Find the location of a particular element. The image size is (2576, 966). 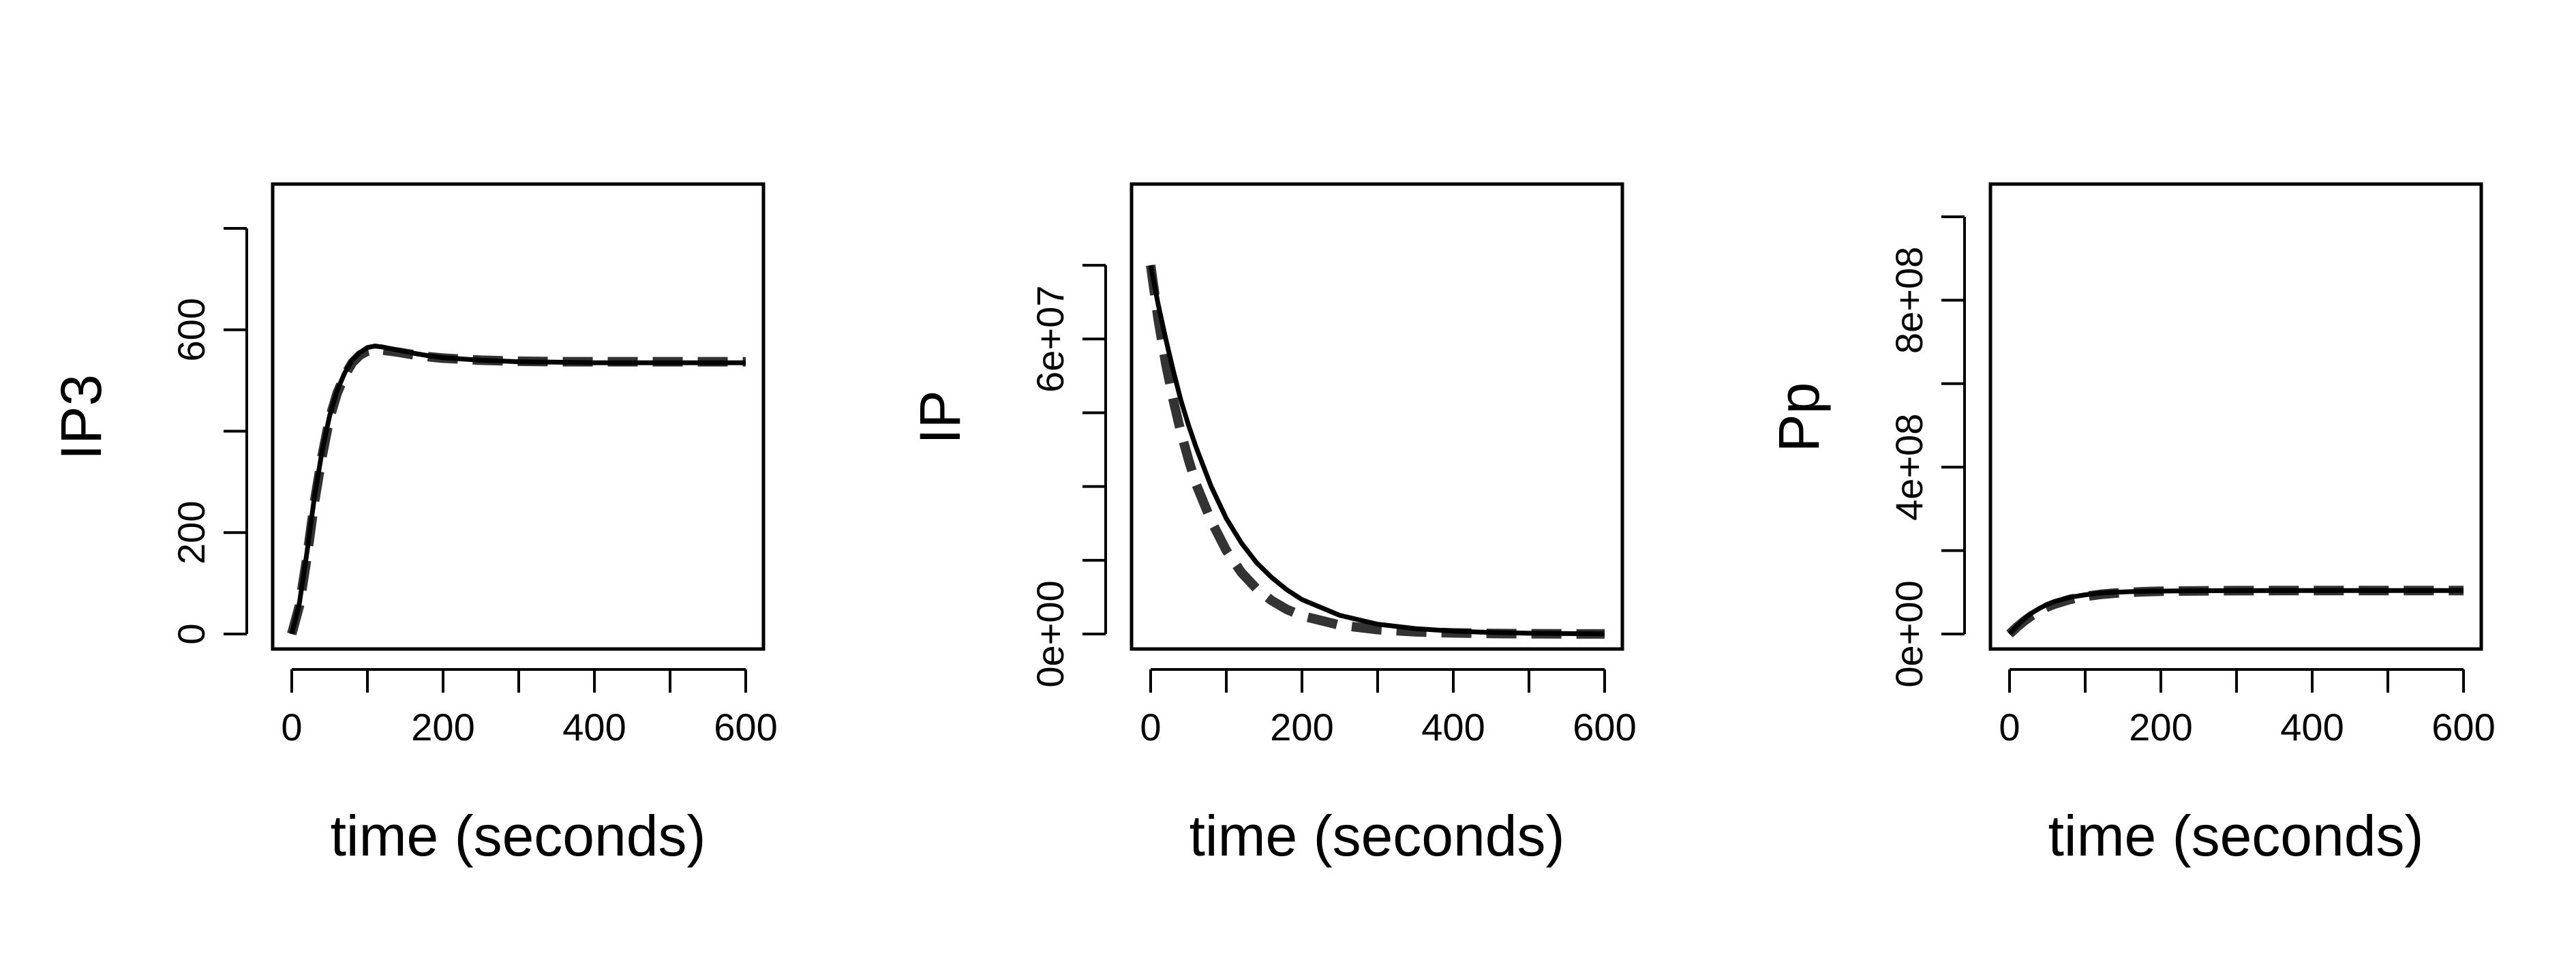

y-tick-label: 8e+08 is located at coordinates (1909, 301).